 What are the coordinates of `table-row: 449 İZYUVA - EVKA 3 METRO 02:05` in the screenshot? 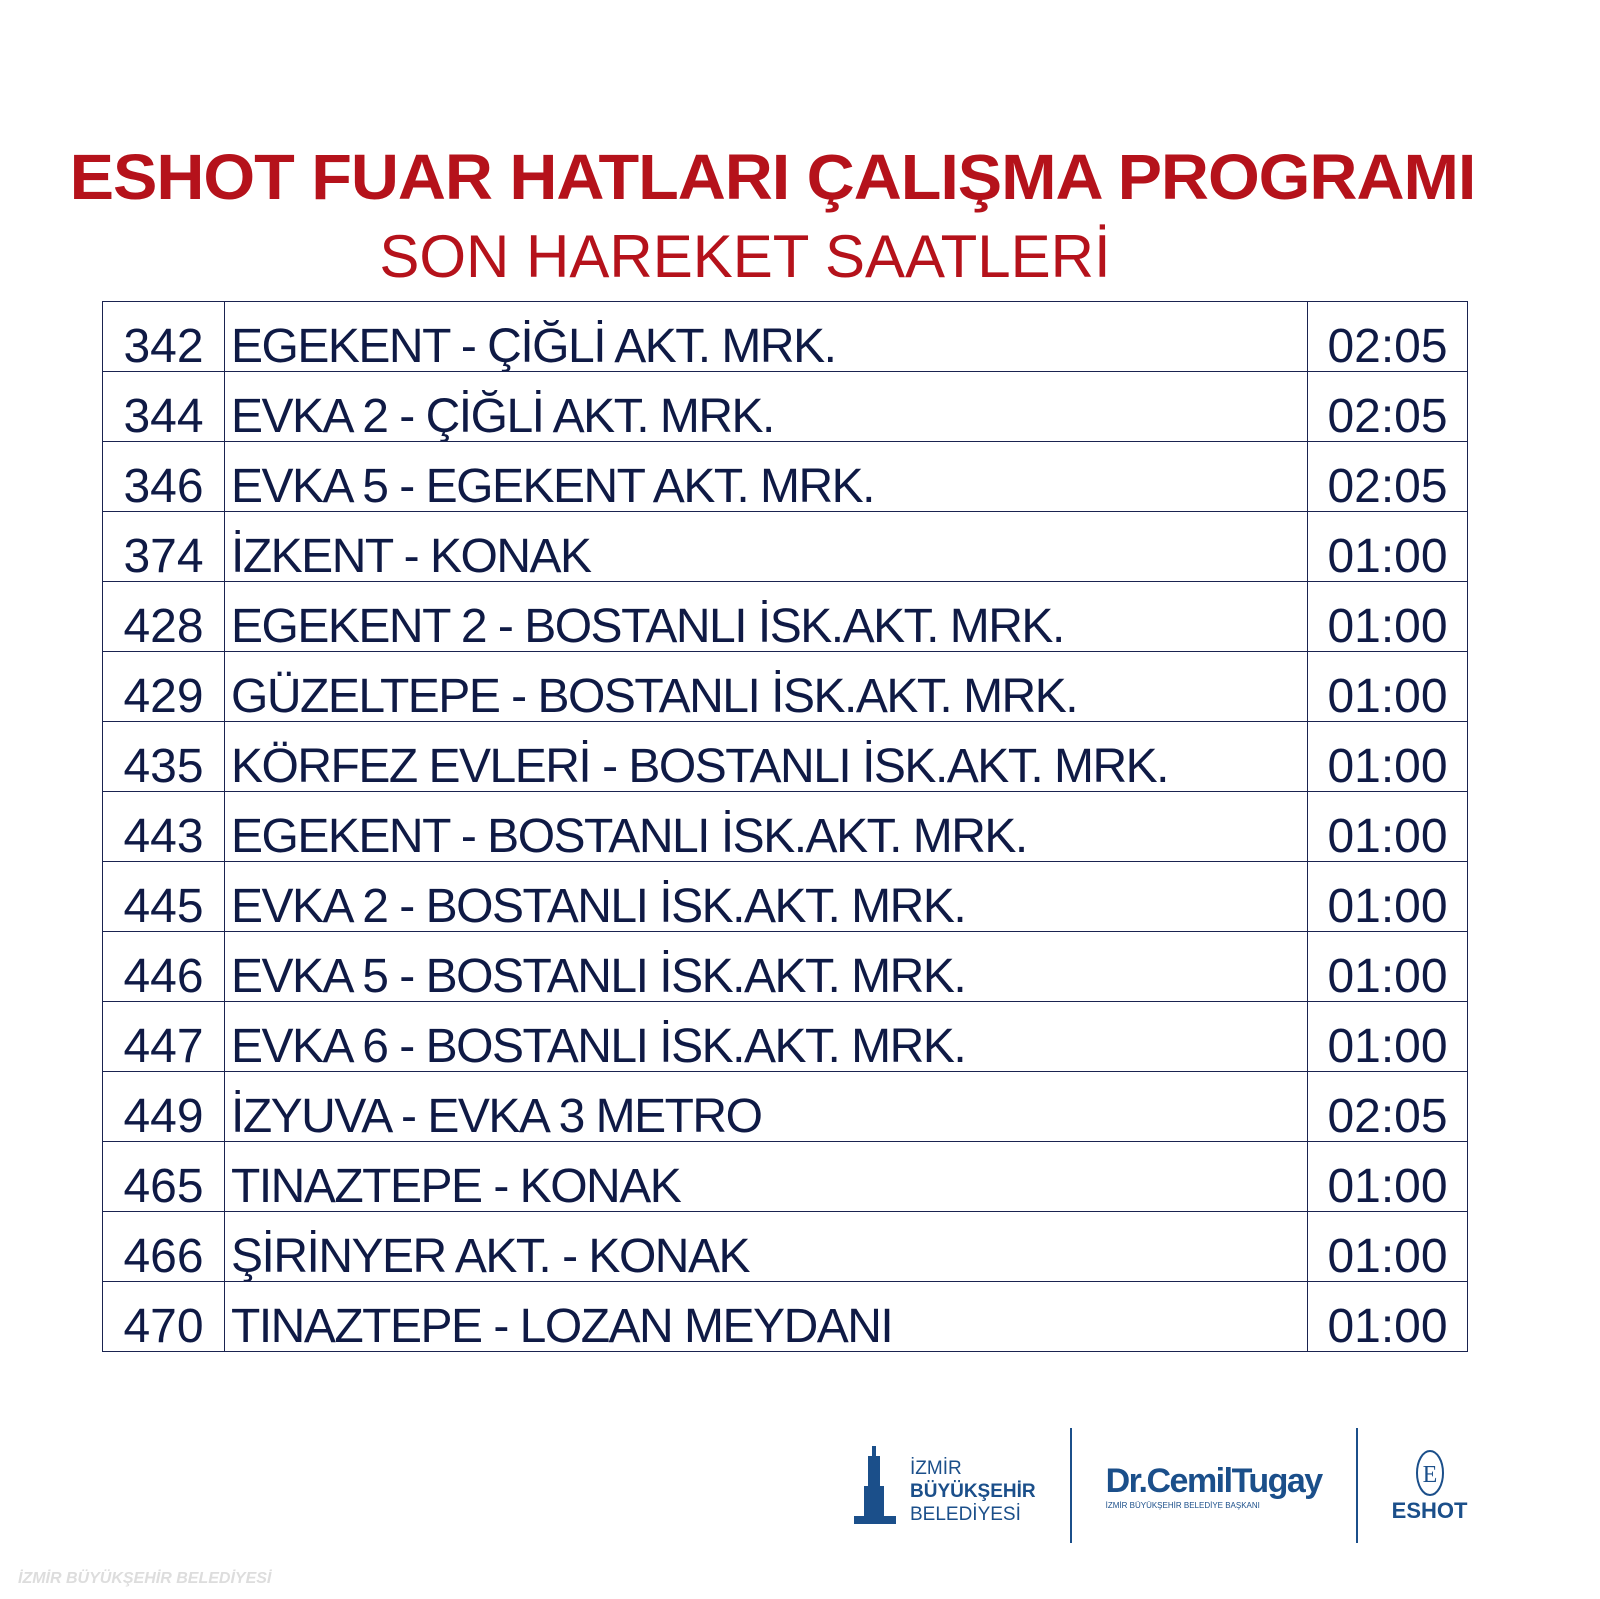 It's located at (785, 1107).